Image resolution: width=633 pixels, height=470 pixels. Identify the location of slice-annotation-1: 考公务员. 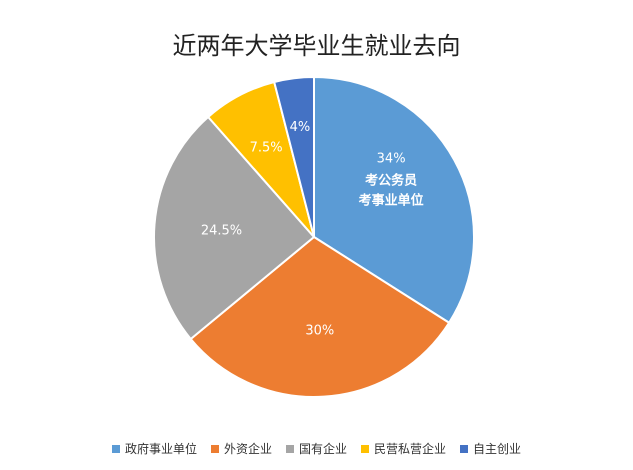
(391, 181).